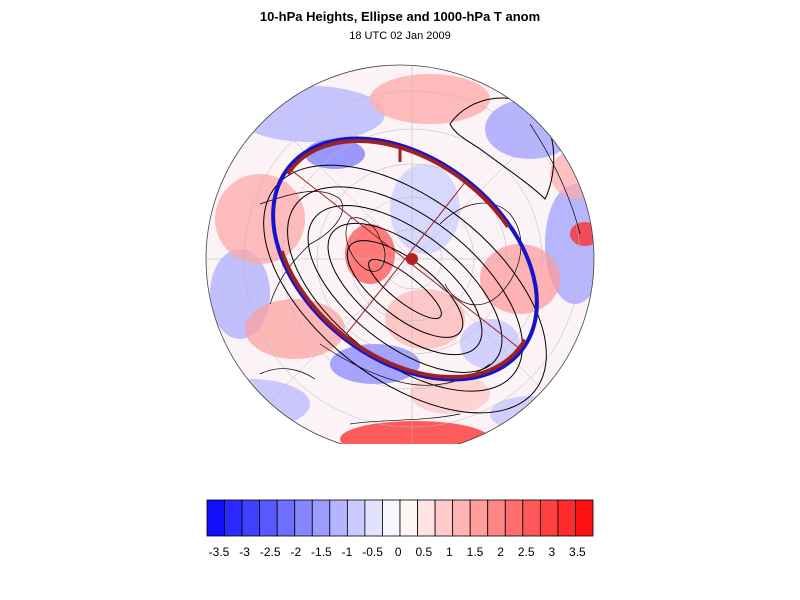 This screenshot has height=600, width=800. I want to click on colorbar-tick-label: 0, so click(398, 552).